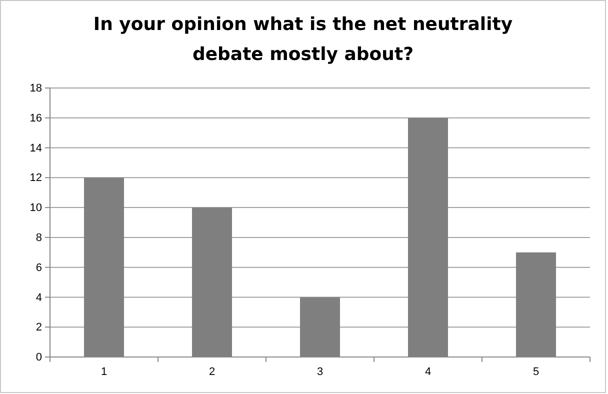 The image size is (608, 394). I want to click on x-tick-label: 5, so click(536, 372).